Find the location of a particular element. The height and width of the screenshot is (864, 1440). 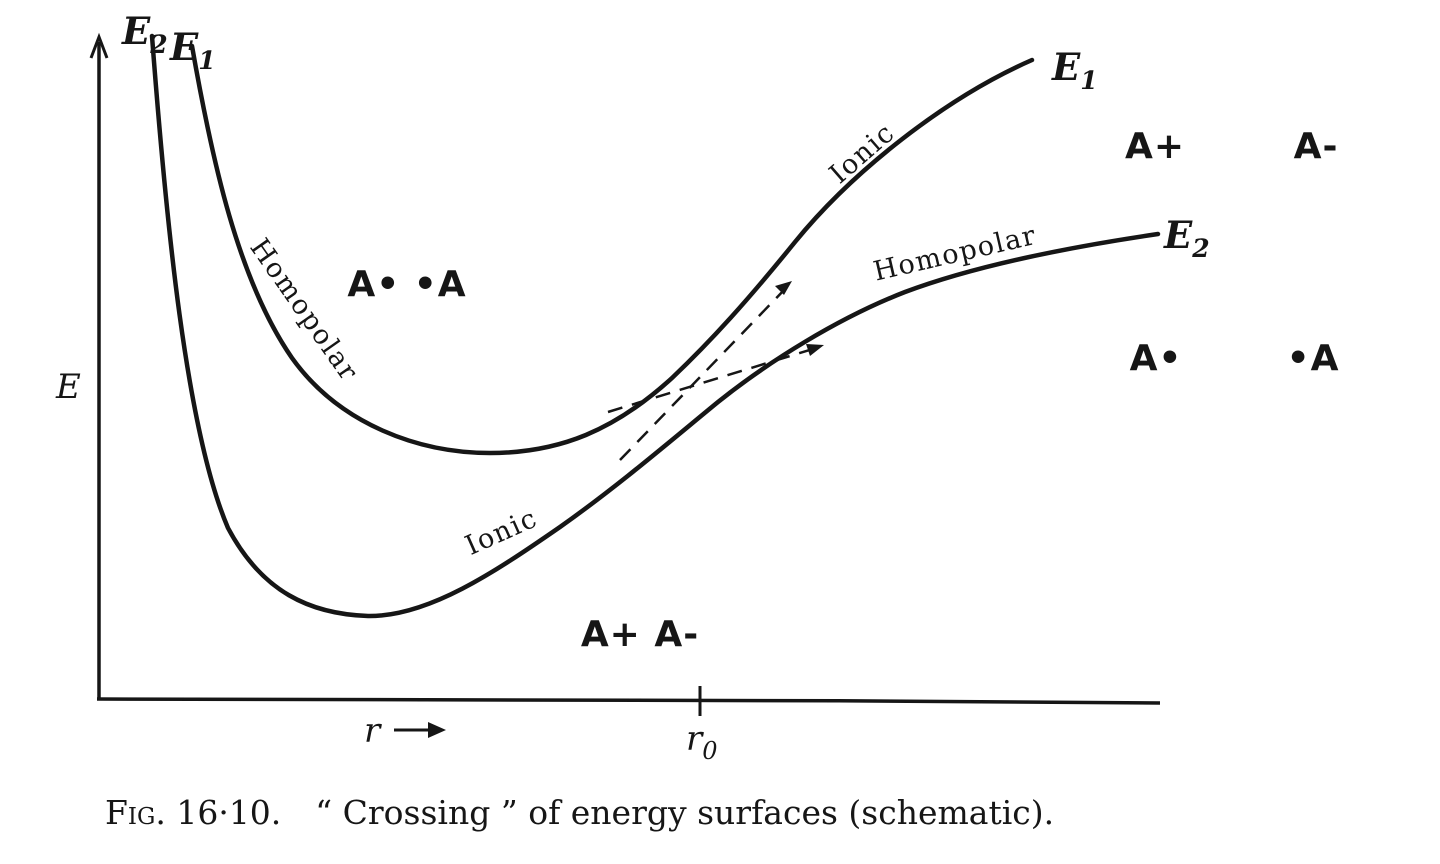

diabatic-homopolar-arrow-icon is located at coordinates (815, 350).